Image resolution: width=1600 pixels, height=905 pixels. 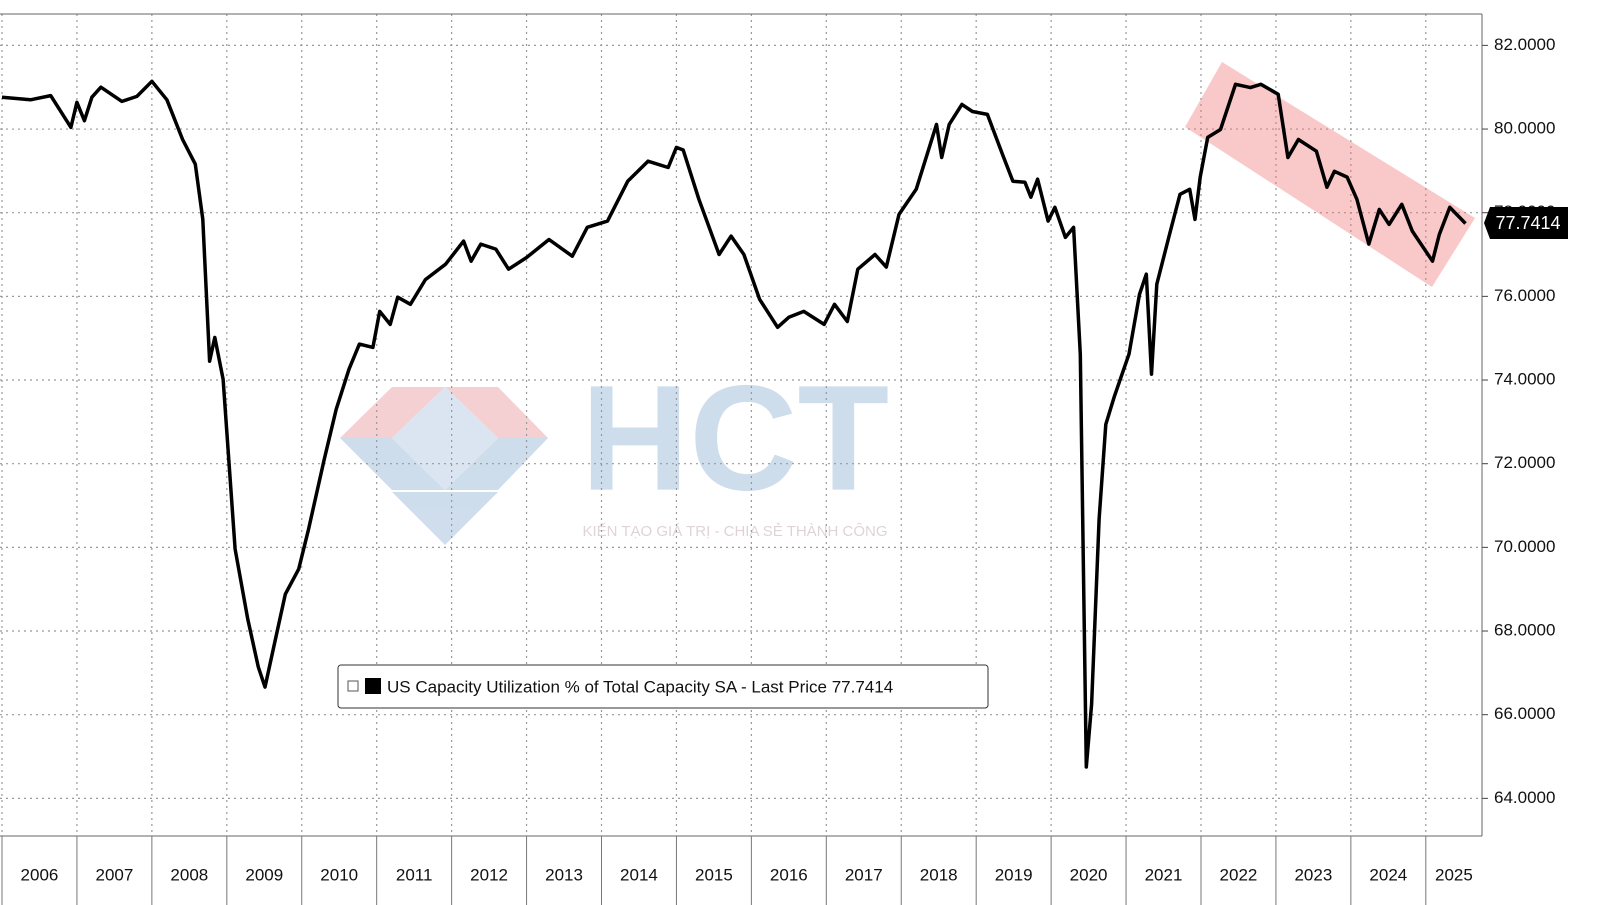 What do you see at coordinates (1524, 462) in the screenshot?
I see `y-tick-label: 72.0000` at bounding box center [1524, 462].